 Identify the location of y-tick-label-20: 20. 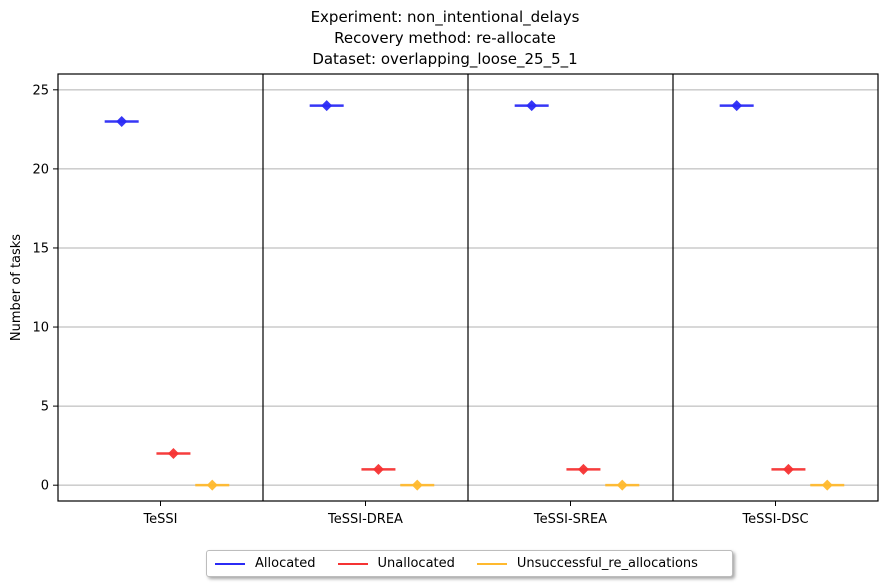
(40, 169).